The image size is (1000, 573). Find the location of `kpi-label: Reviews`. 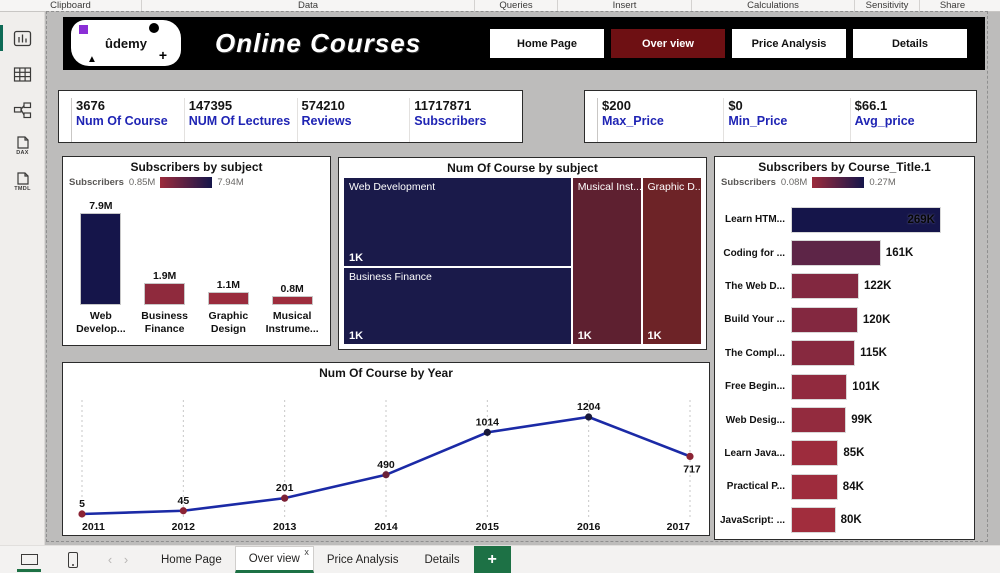

kpi-label: Reviews is located at coordinates (326, 121).